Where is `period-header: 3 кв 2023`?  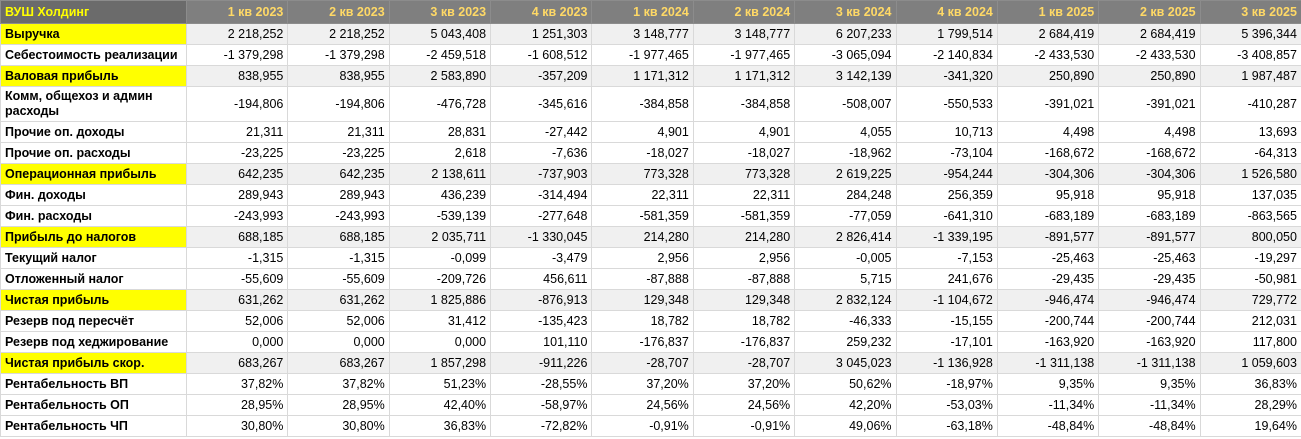
period-header: 3 кв 2023 is located at coordinates (440, 12).